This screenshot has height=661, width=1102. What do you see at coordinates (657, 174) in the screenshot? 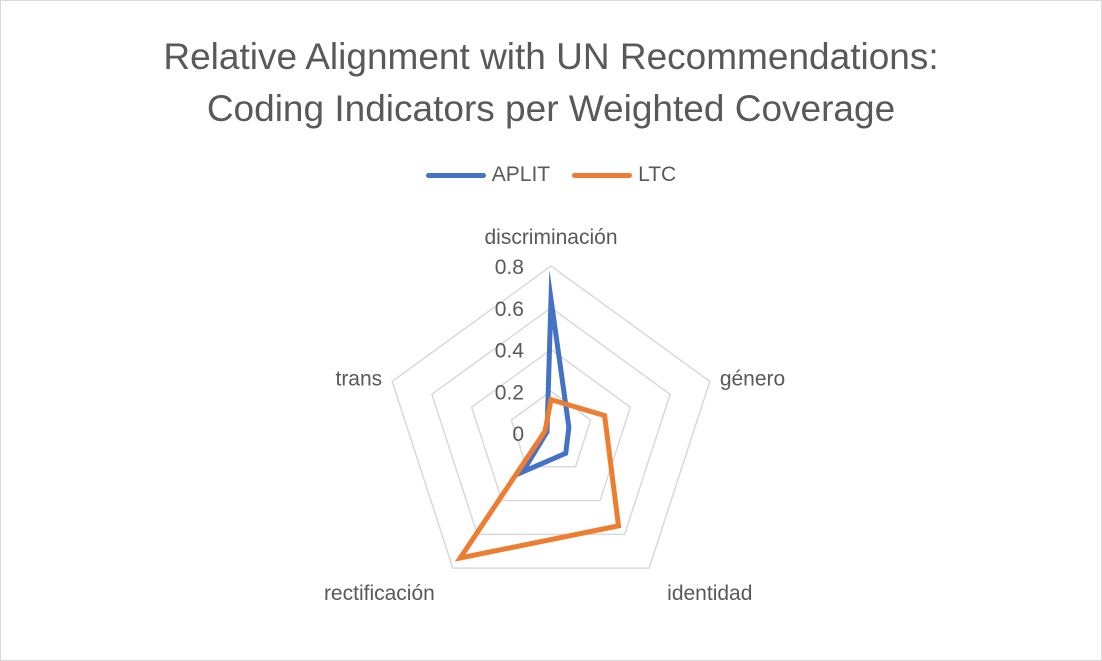
I see `legend-label-ltc: LTC` at bounding box center [657, 174].